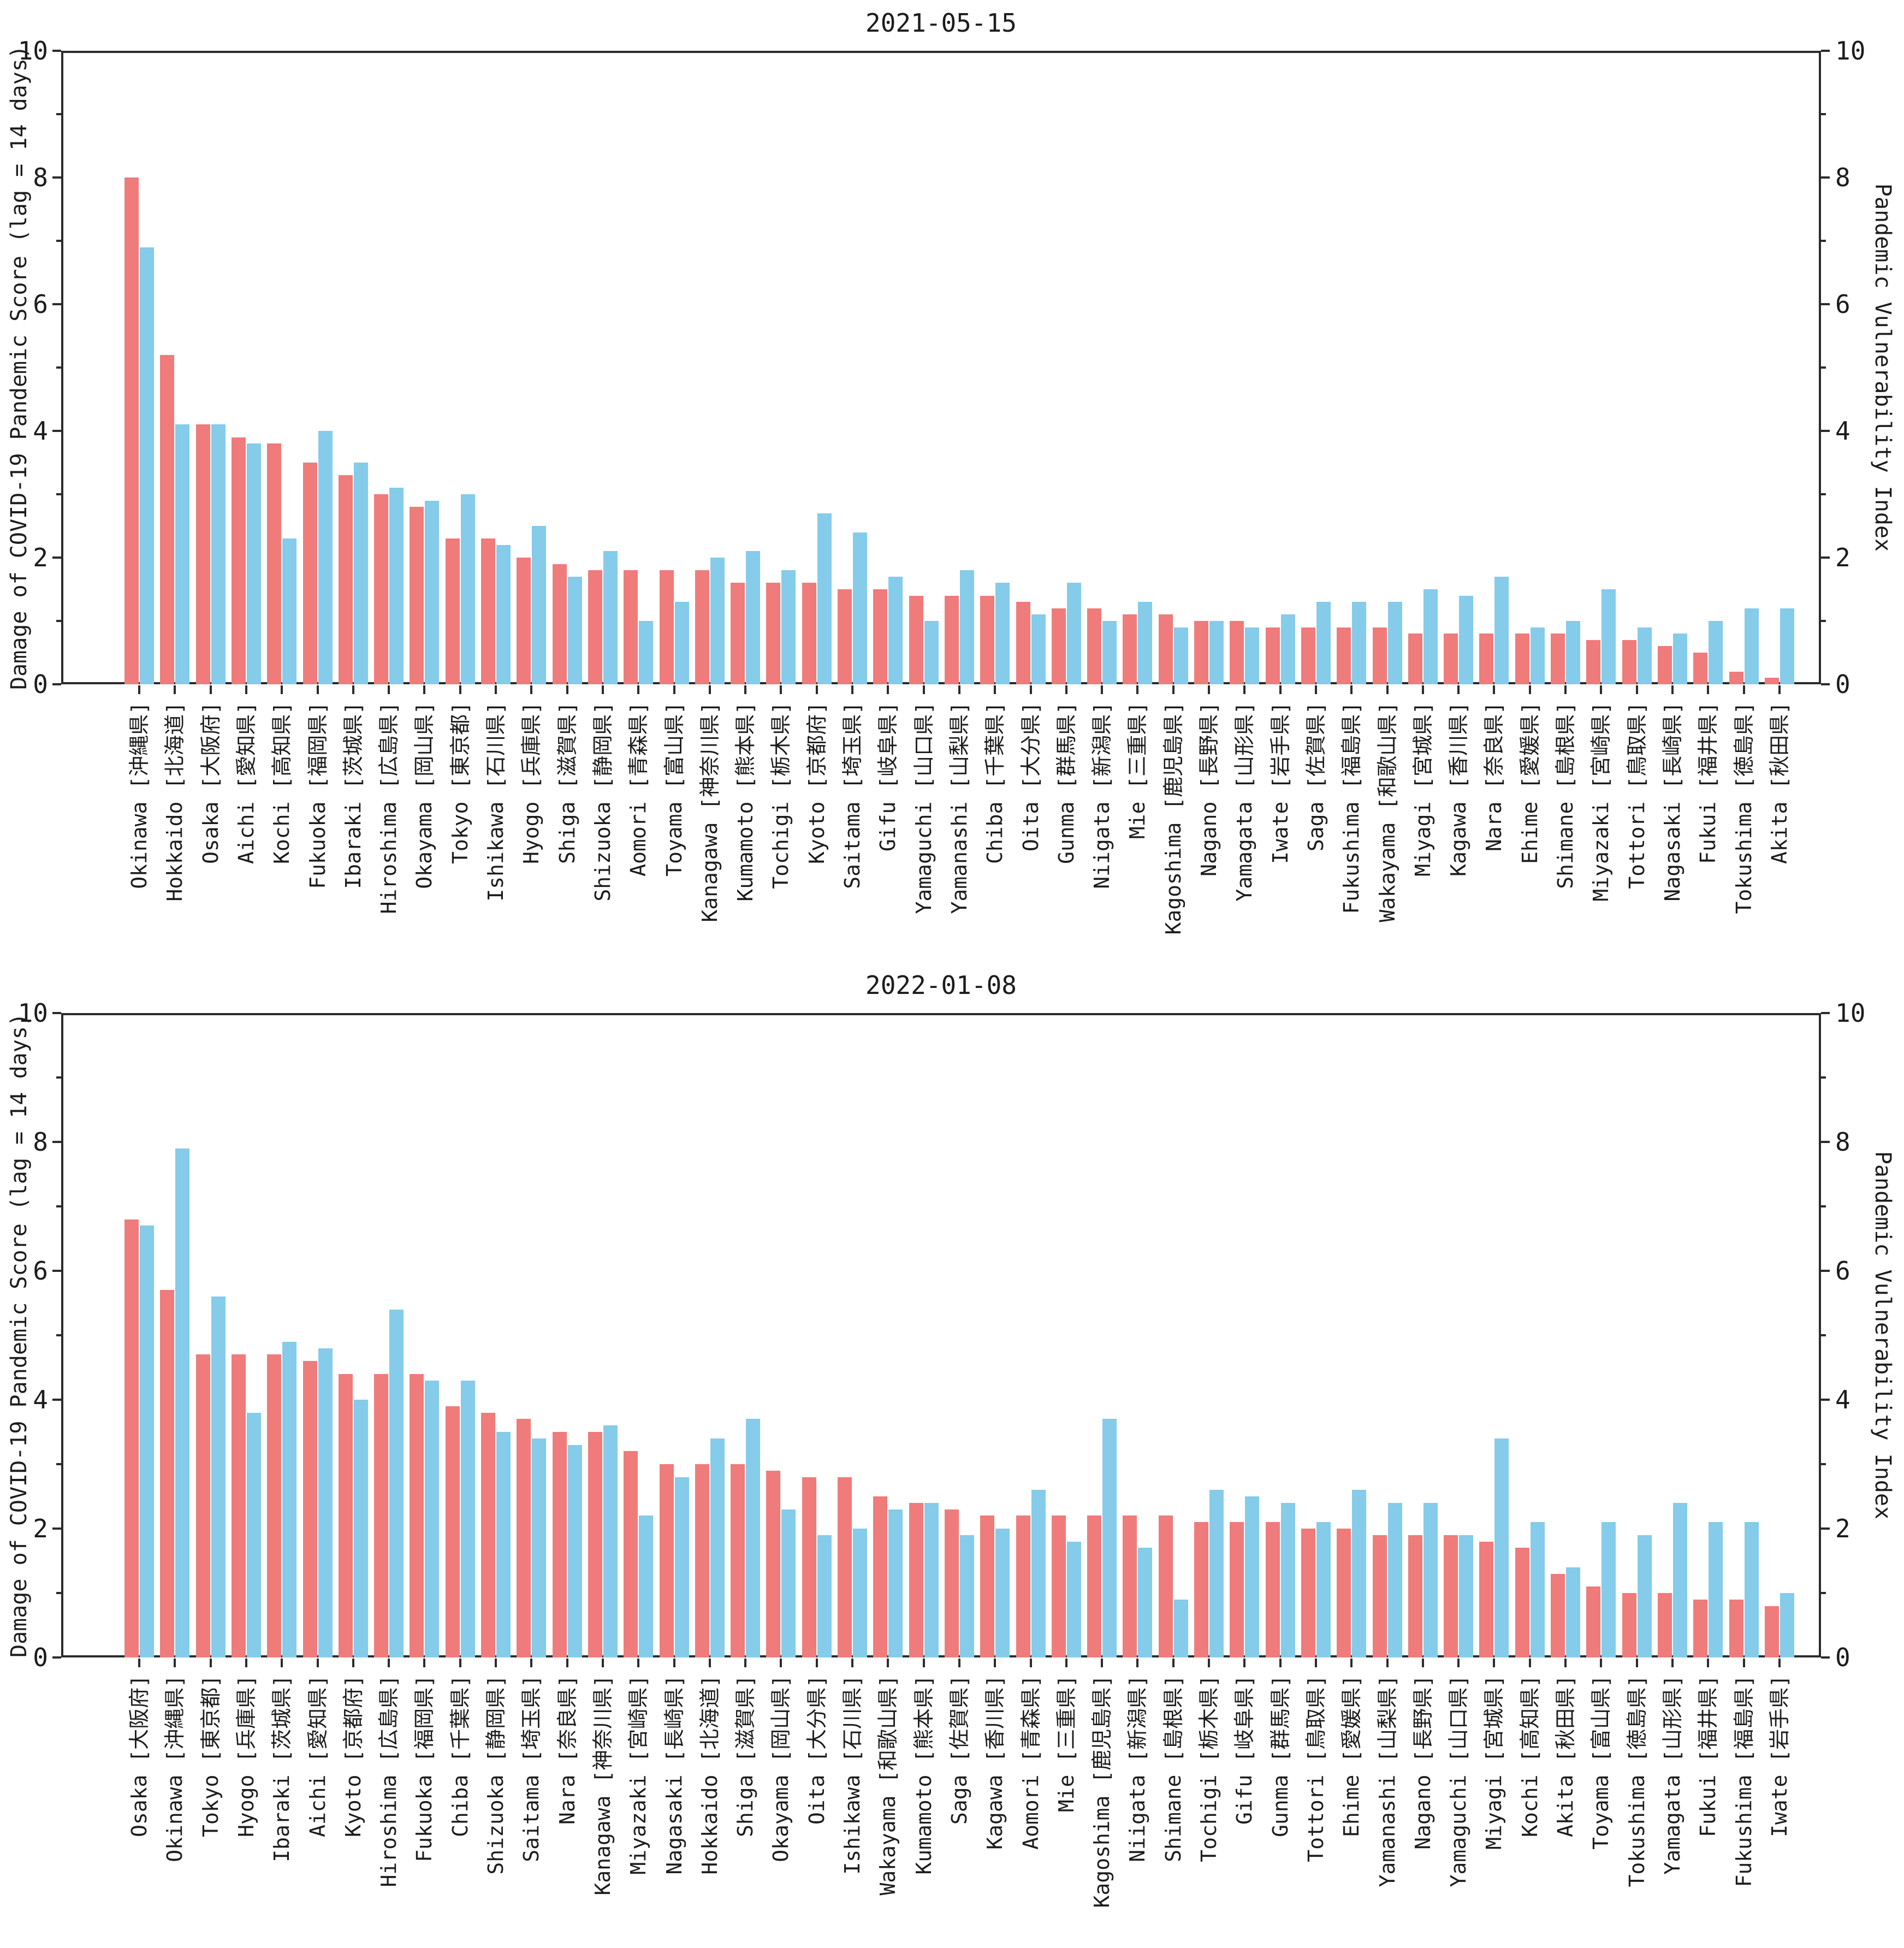  I want to click on x-tick-label: Ehime [愛媛県], so click(1352, 1756).